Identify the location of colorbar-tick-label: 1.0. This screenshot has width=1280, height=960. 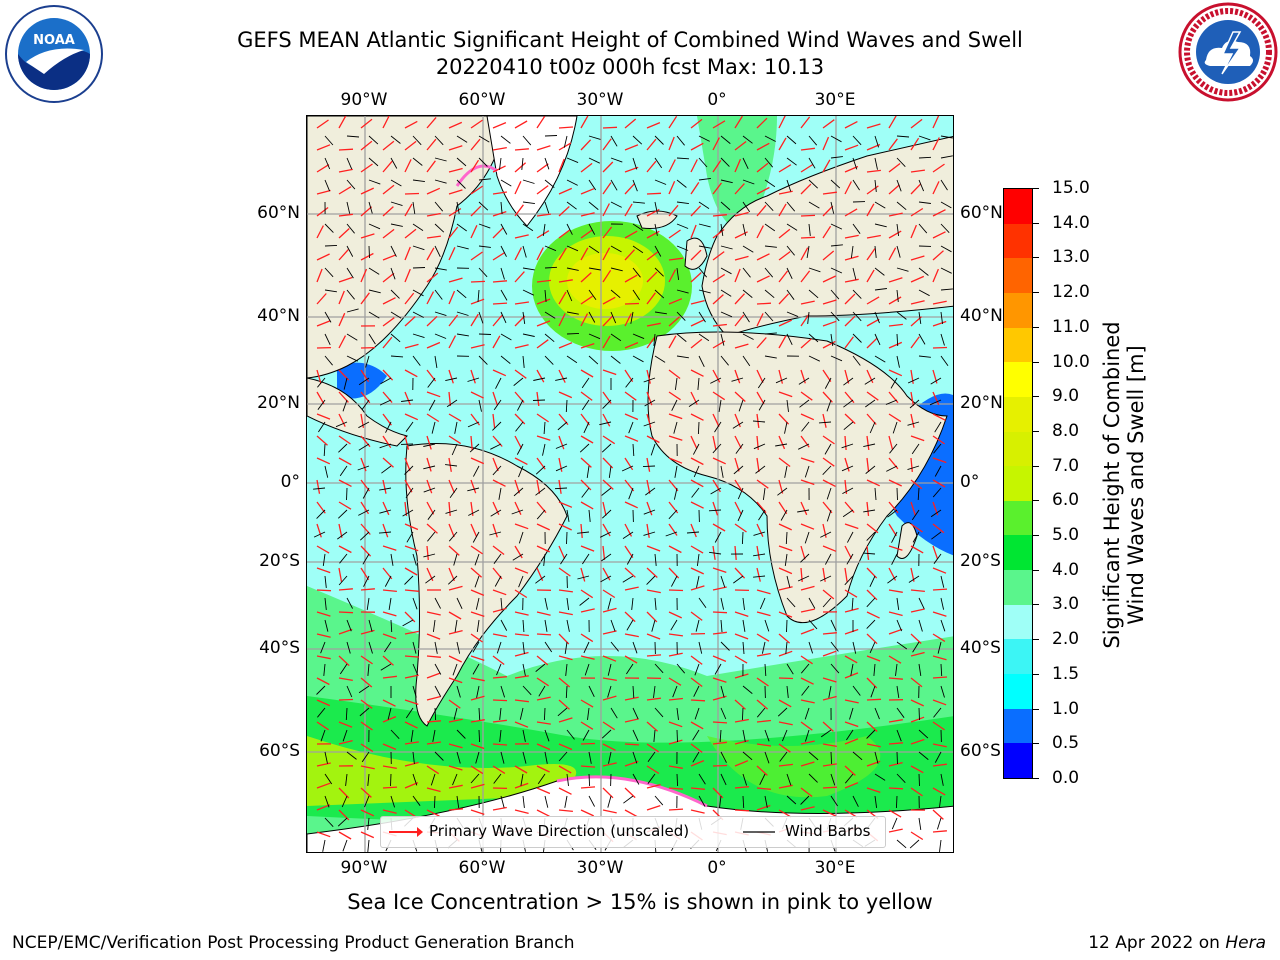
(1066, 708).